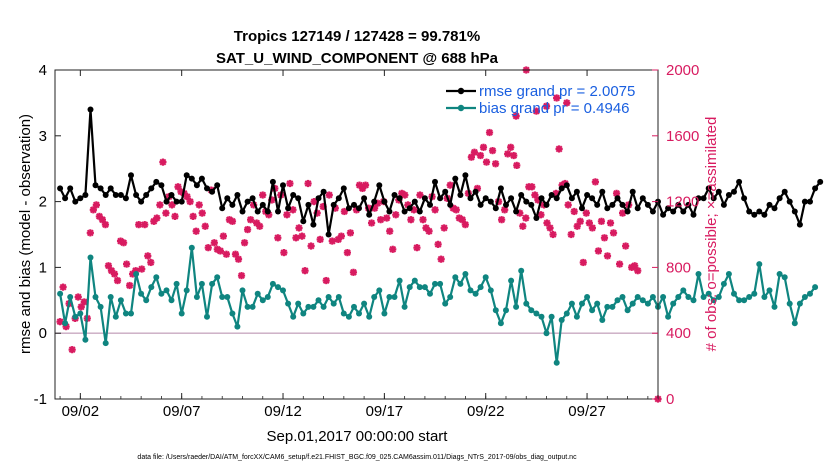  I want to click on y-axis-label: rmse and bias (model - observation), so click(25, 234).